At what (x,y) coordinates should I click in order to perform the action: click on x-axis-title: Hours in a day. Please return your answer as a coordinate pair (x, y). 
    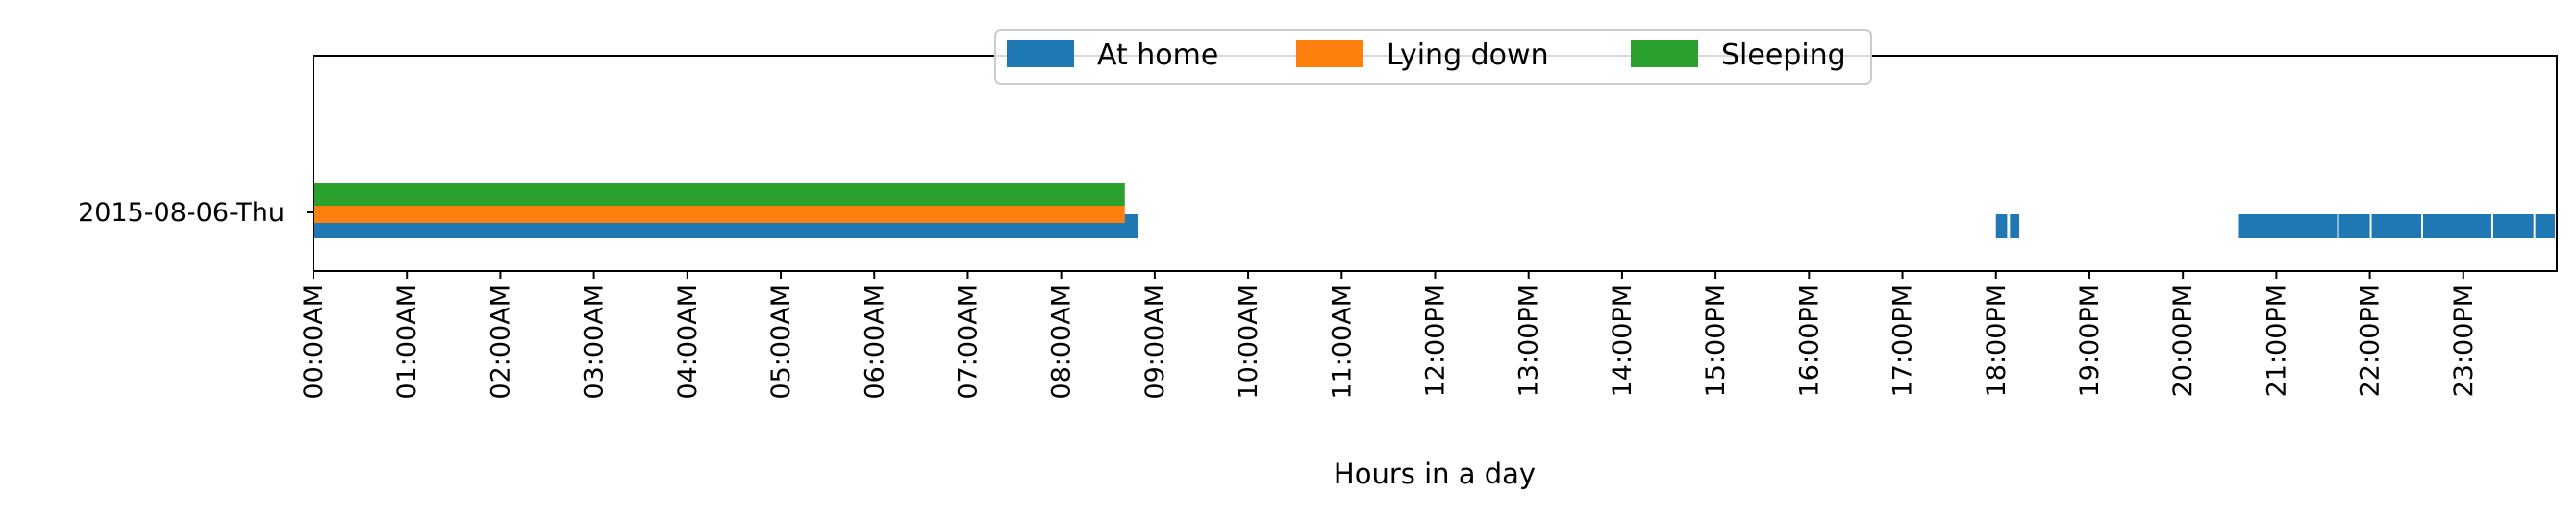
    Looking at the image, I should click on (1435, 473).